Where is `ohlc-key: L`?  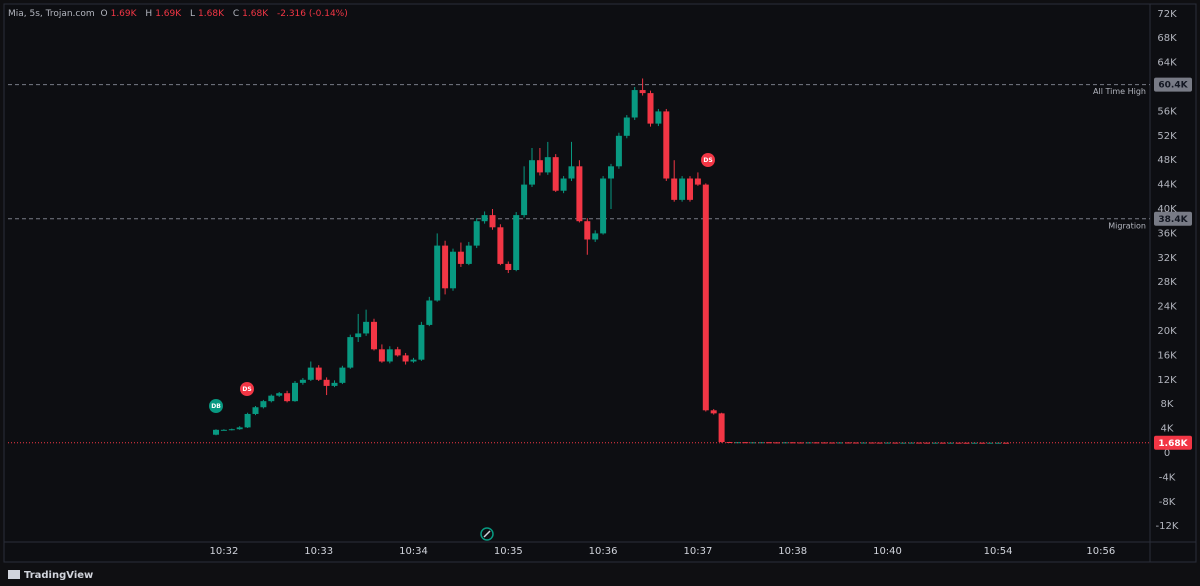
ohlc-key: L is located at coordinates (193, 14).